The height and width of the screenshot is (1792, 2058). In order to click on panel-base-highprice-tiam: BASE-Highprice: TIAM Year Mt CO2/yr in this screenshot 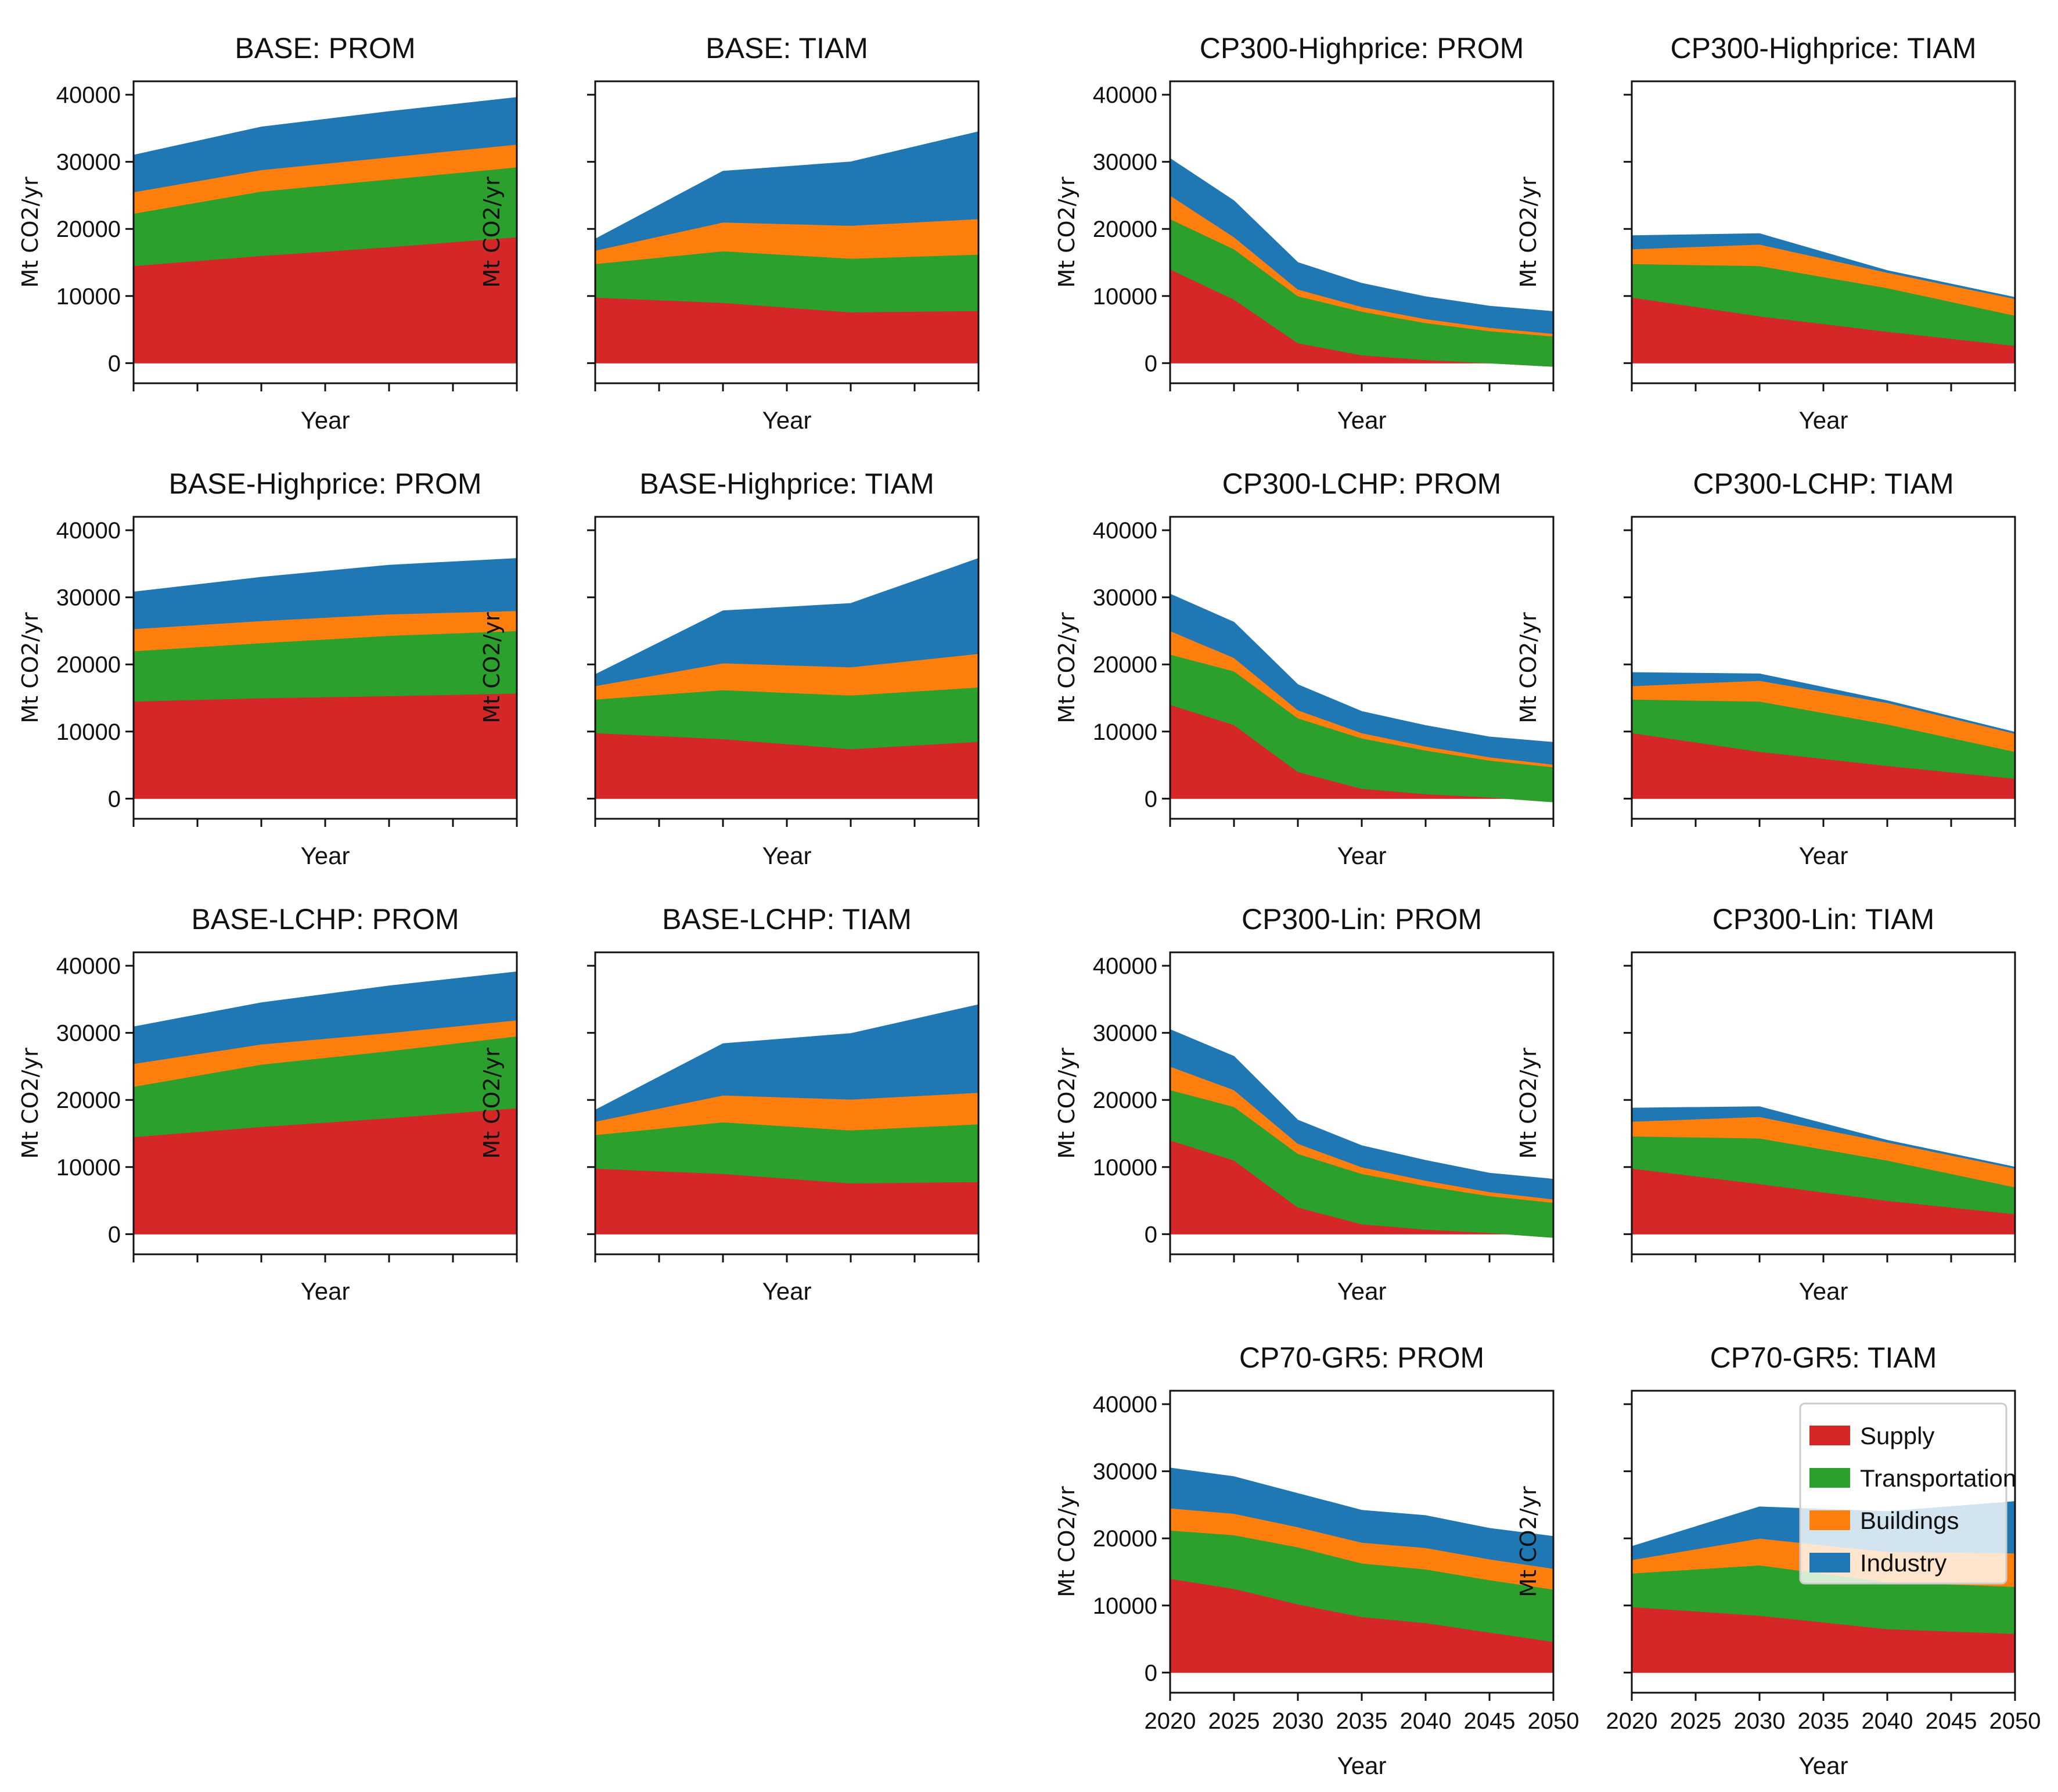, I will do `click(729, 668)`.